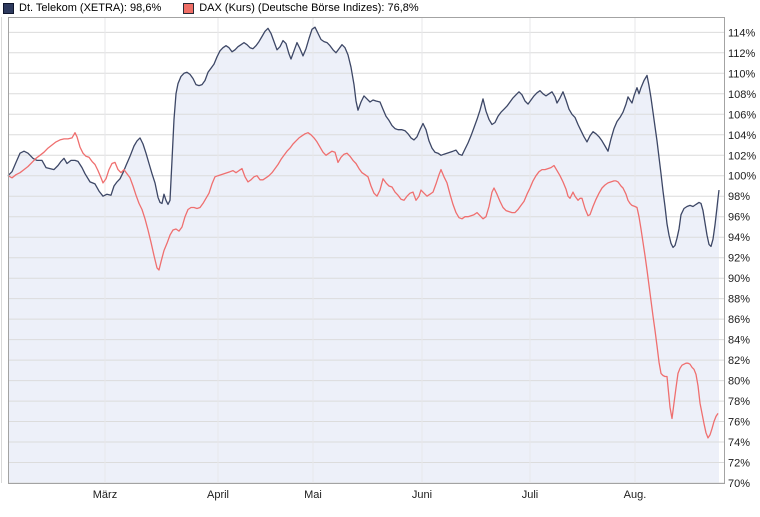 Image resolution: width=760 pixels, height=517 pixels. Describe the element at coordinates (313, 495) in the screenshot. I see `x-month-label: Mai` at that location.